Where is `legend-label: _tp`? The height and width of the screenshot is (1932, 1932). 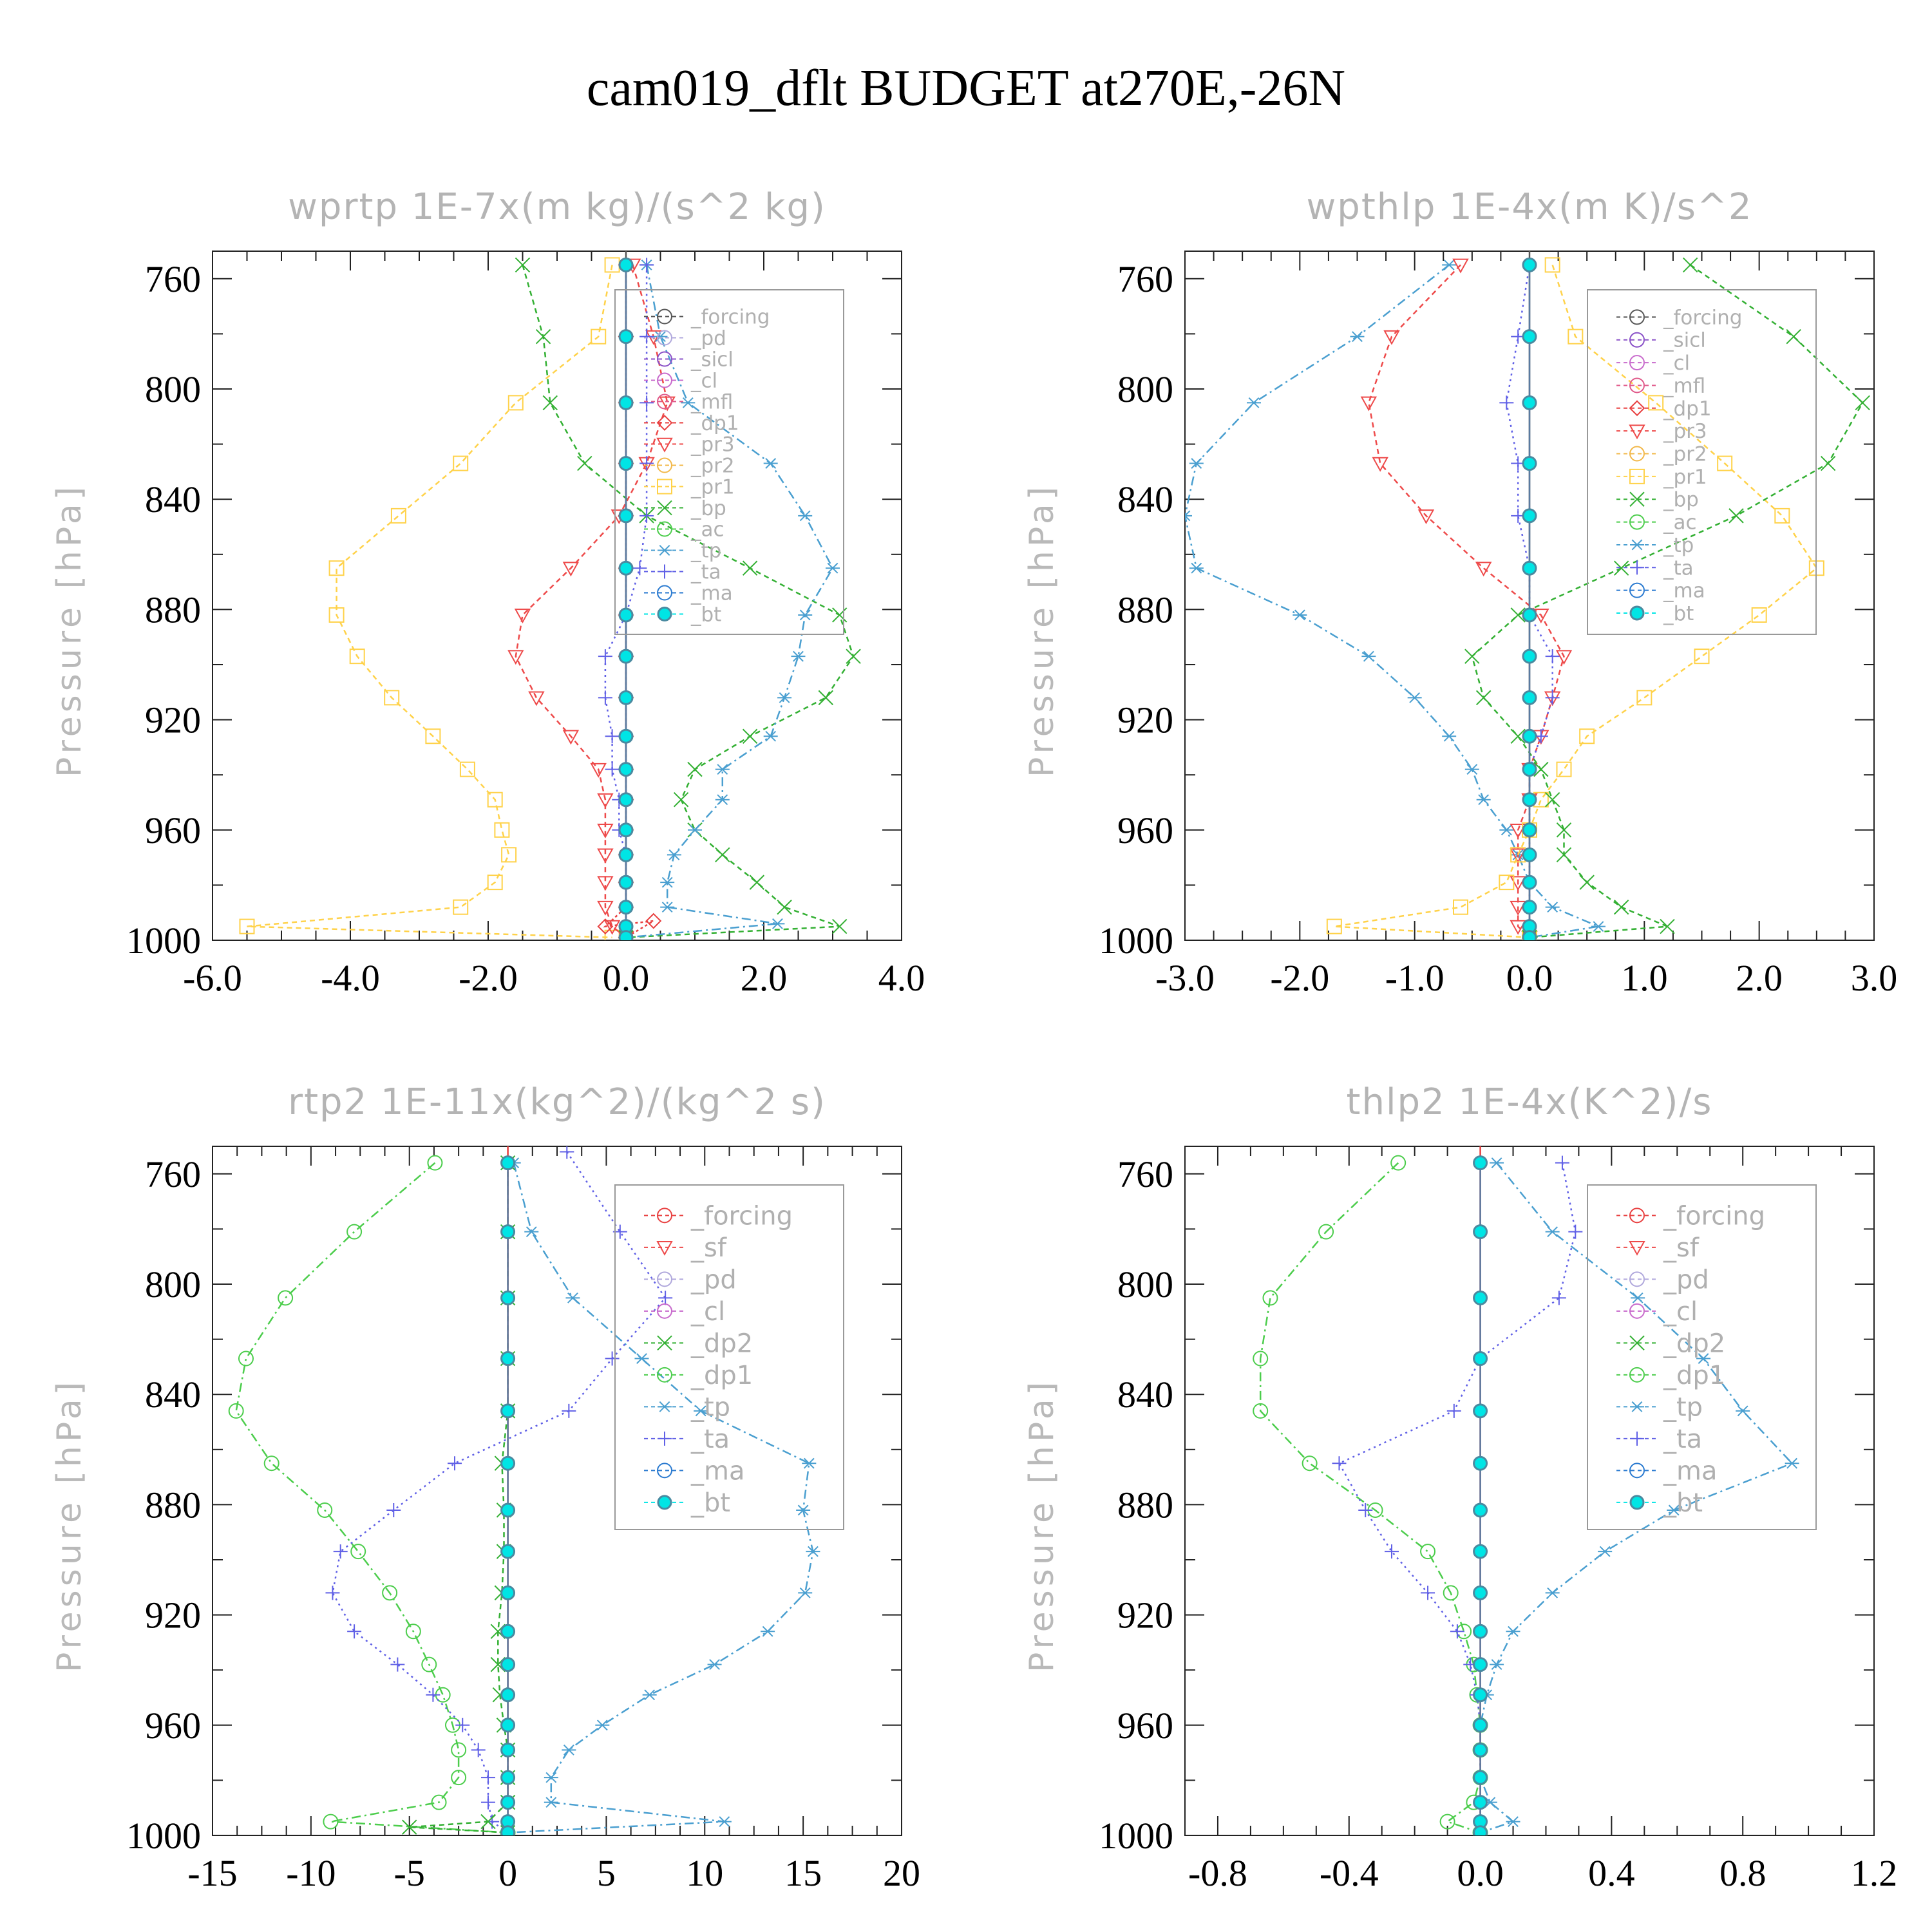
legend-label: _tp is located at coordinates (710, 1407).